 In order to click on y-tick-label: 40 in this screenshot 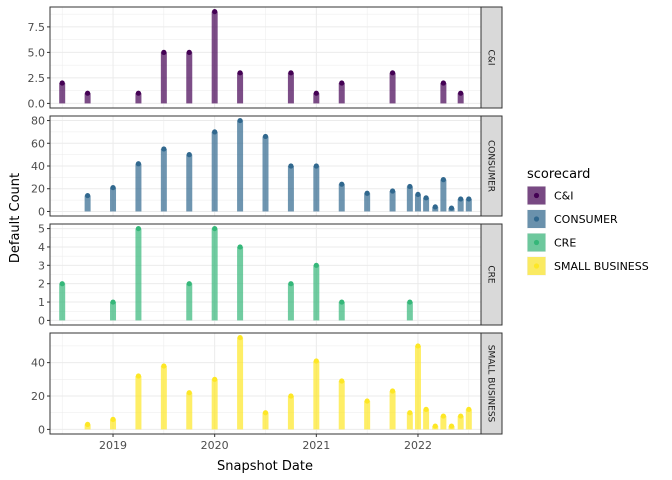, I will do `click(38, 363)`.